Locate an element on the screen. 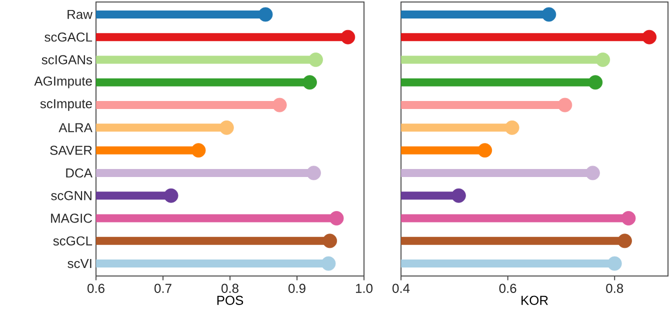  x-tick-label: 1.0 is located at coordinates (364, 288).